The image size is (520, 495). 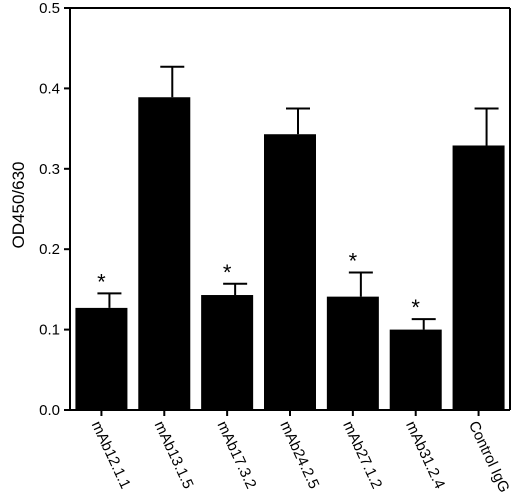 I want to click on category-label: mAb13.1.5, so click(x=174, y=455).